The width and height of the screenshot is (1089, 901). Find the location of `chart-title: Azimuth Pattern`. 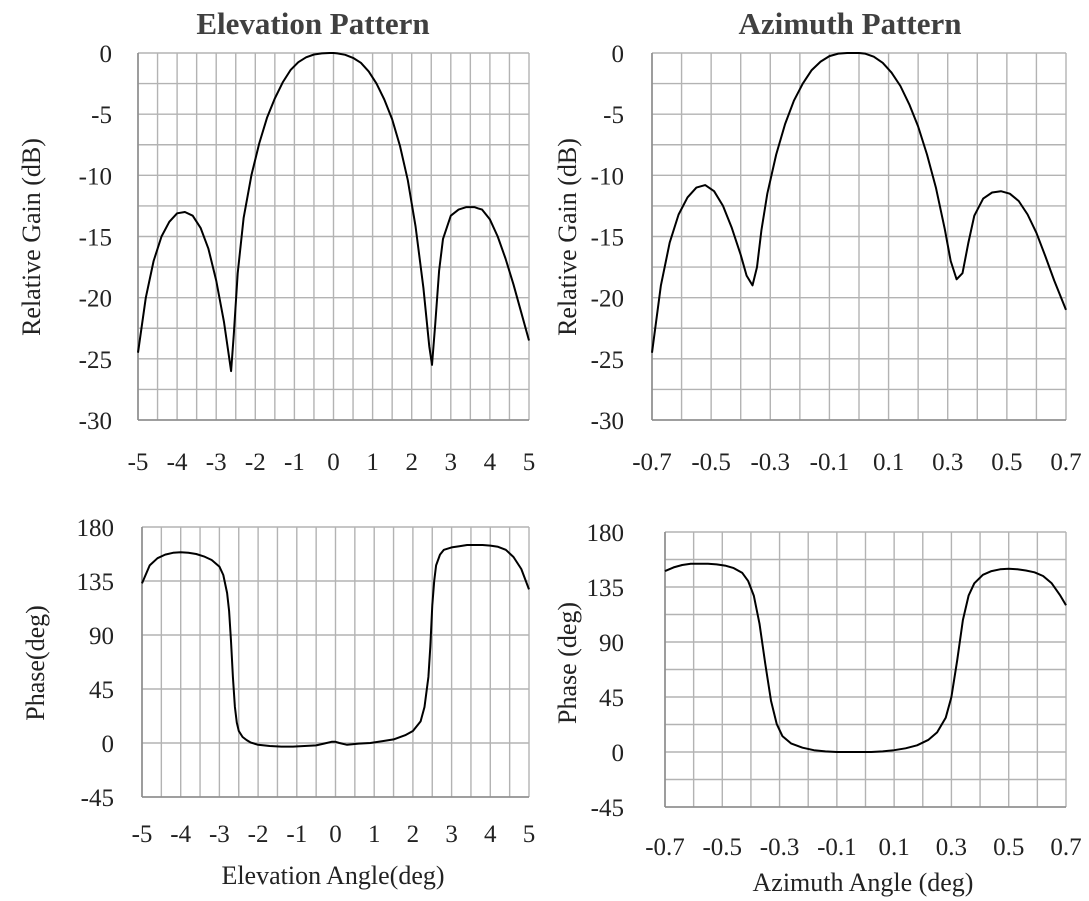

chart-title: Azimuth Pattern is located at coordinates (850, 23).